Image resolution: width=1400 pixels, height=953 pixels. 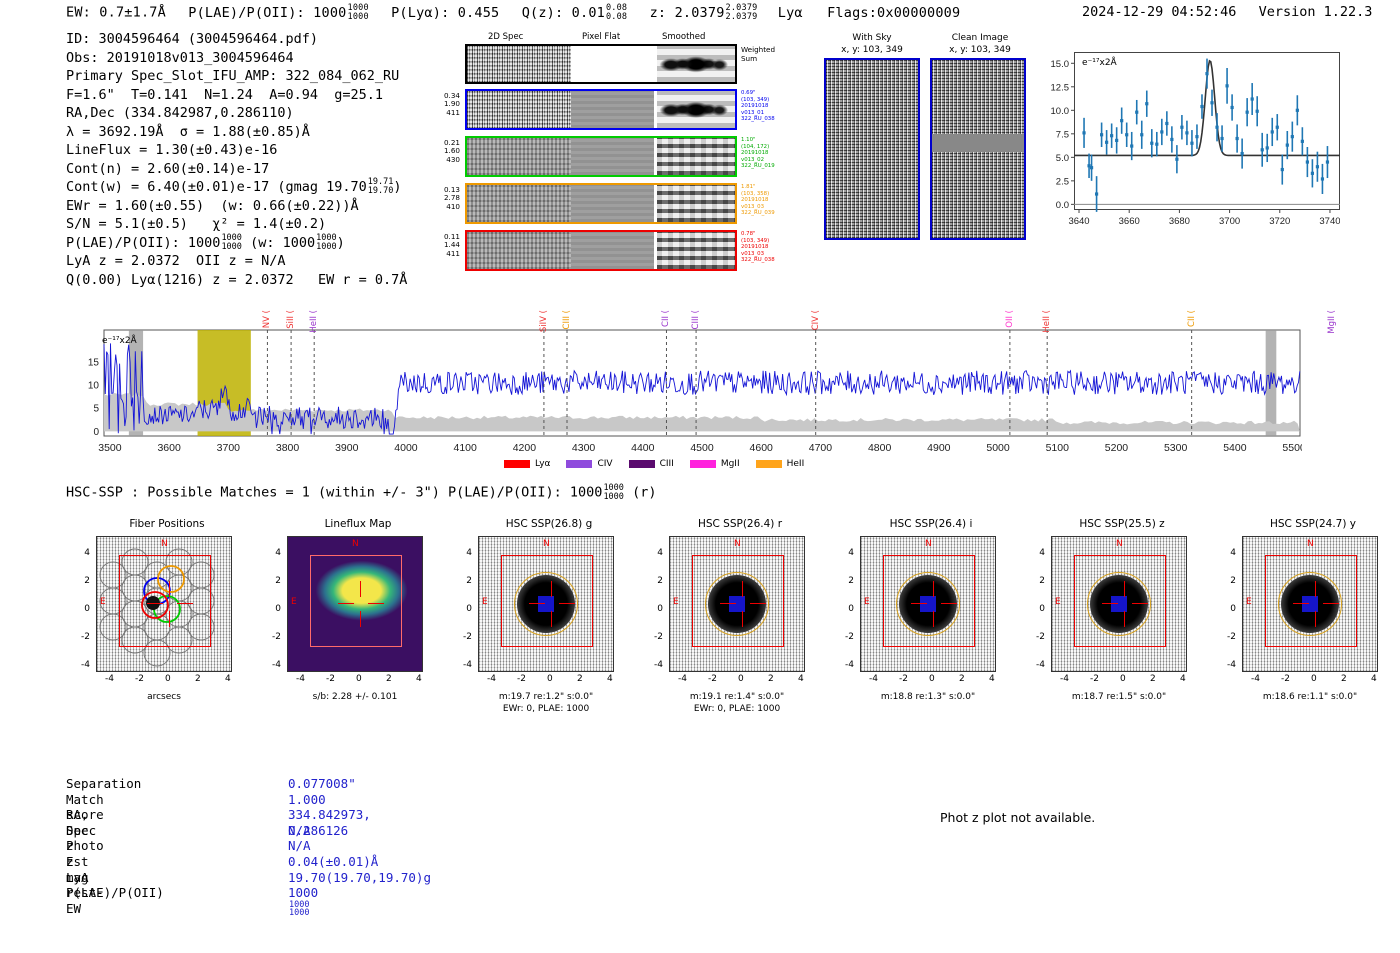 I want to click on header-z-frac: 2.0379 2.0379, so click(x=741, y=12).